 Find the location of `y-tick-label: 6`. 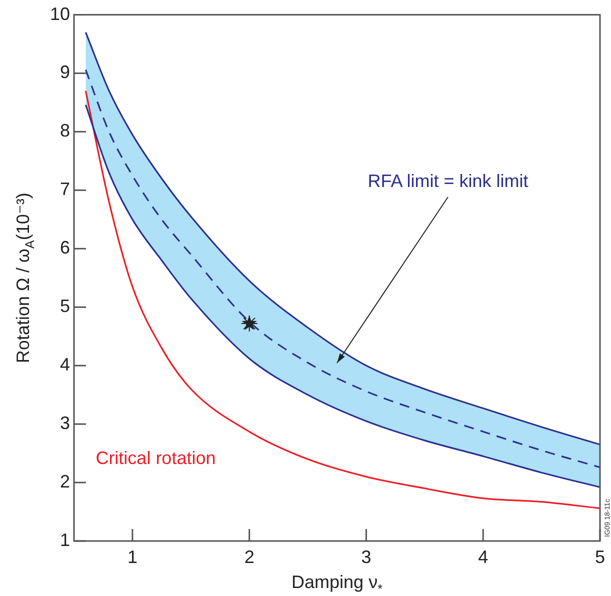

y-tick-label: 6 is located at coordinates (65, 248).